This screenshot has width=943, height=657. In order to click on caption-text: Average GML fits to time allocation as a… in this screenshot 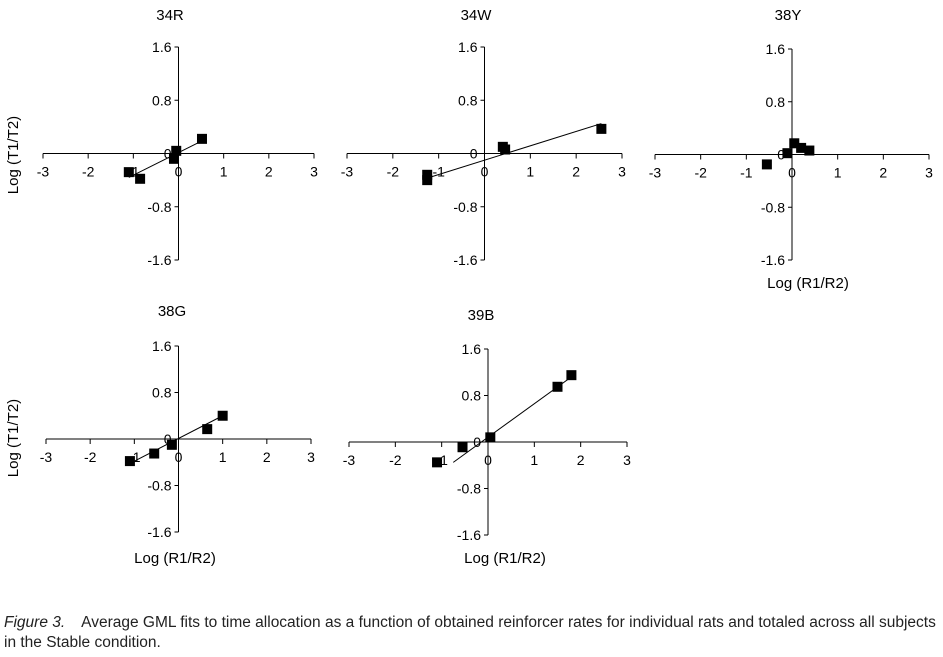, I will do `click(470, 632)`.